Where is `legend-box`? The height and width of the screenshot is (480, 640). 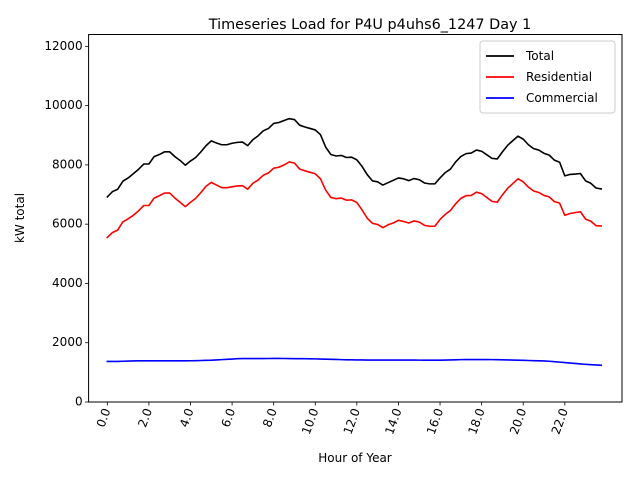 legend-box is located at coordinates (547, 77).